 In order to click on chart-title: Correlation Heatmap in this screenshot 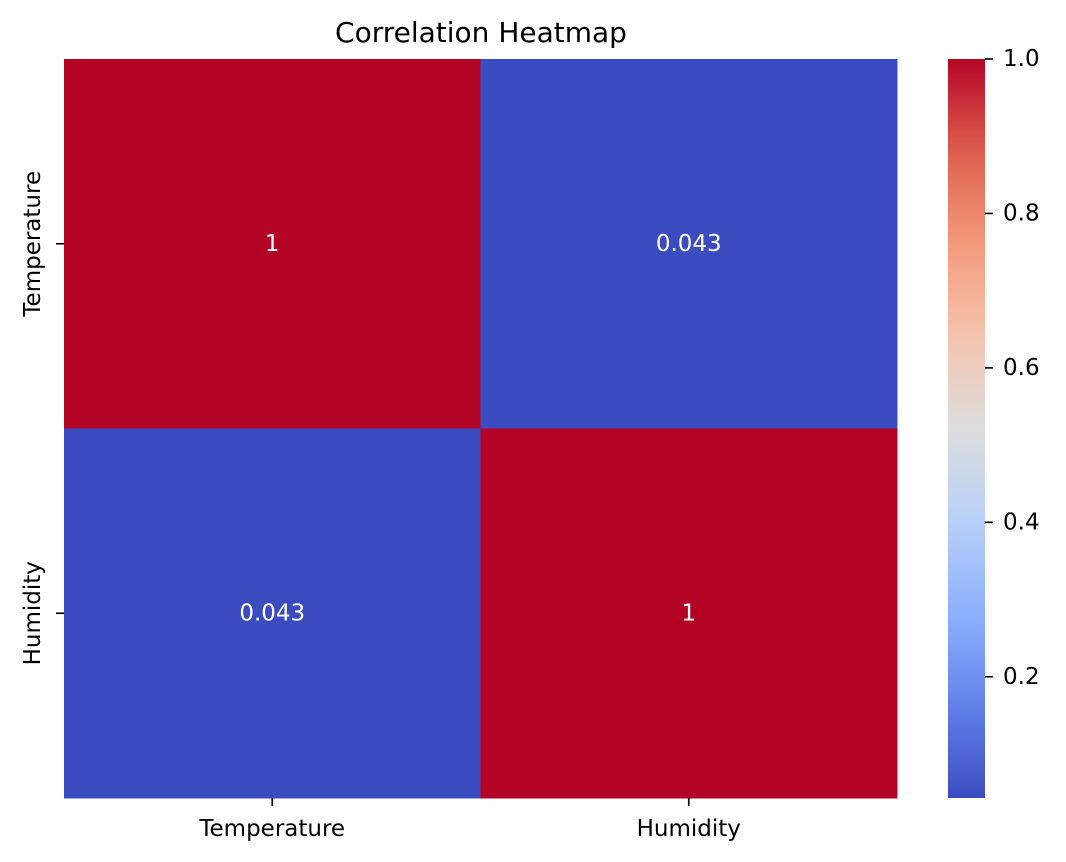, I will do `click(481, 32)`.